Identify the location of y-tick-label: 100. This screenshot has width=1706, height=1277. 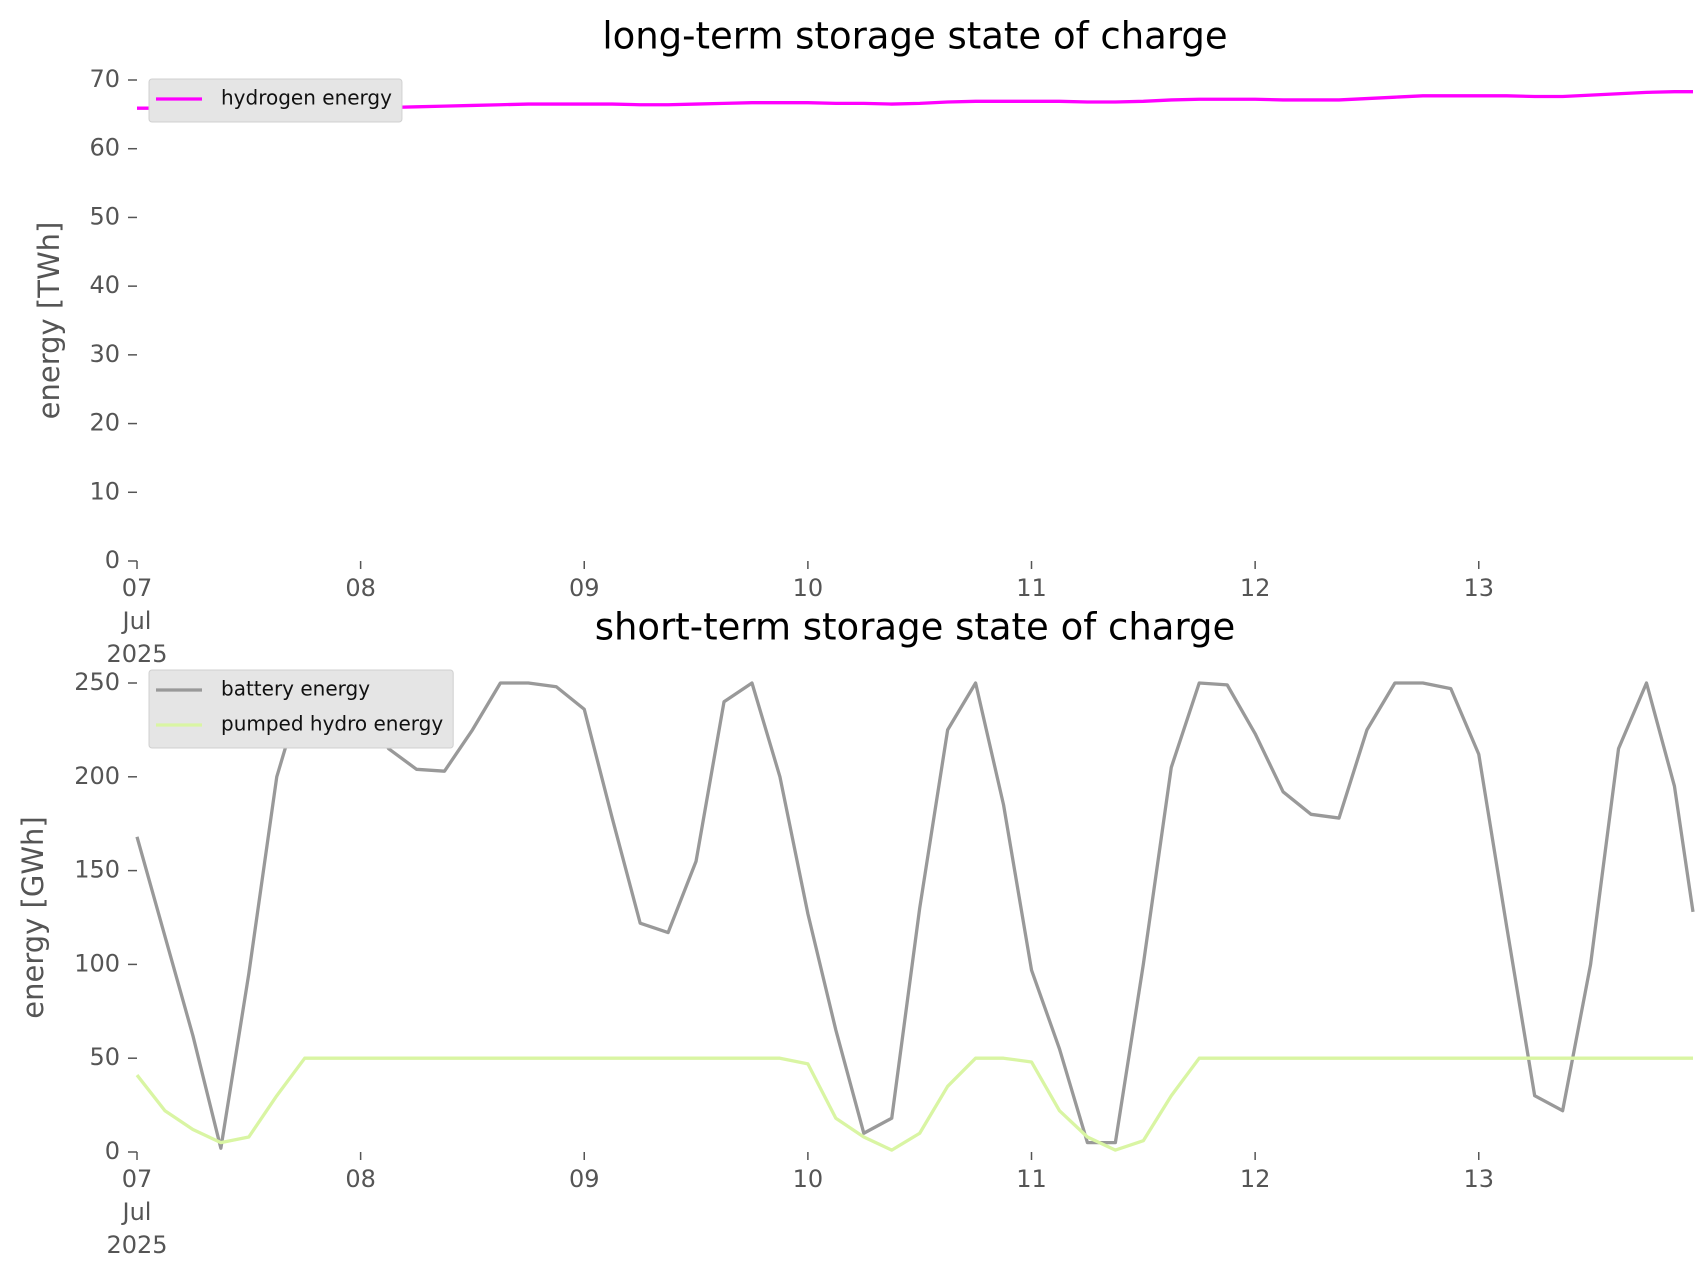
(97, 963).